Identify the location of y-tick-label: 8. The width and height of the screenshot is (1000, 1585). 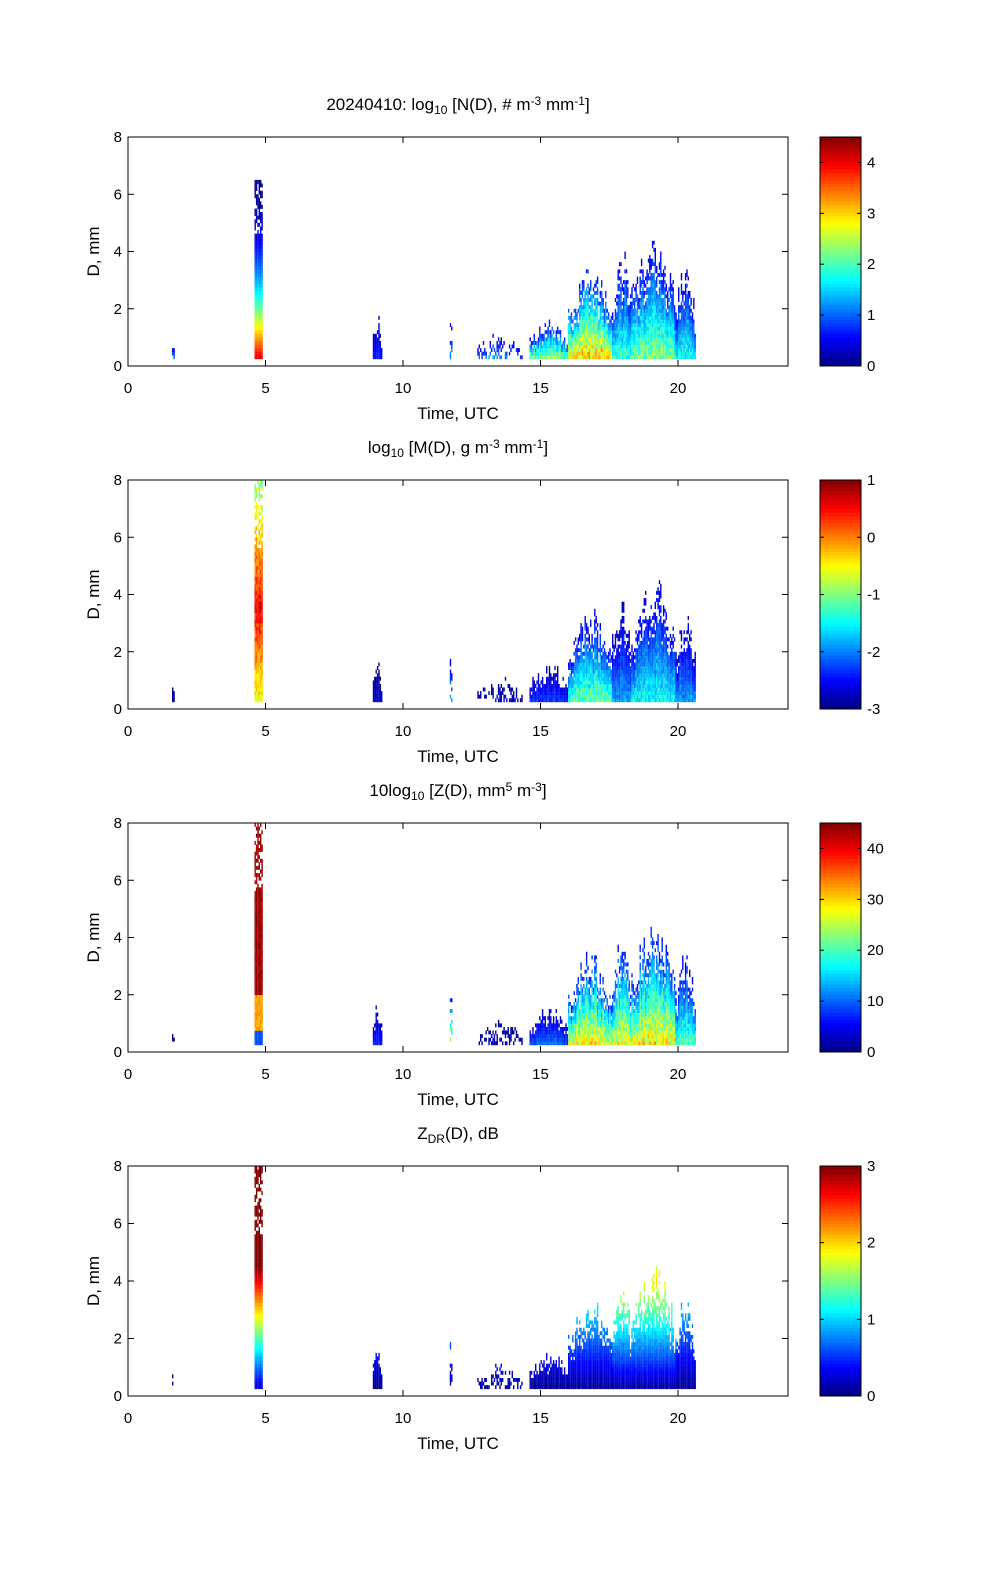
(118, 137).